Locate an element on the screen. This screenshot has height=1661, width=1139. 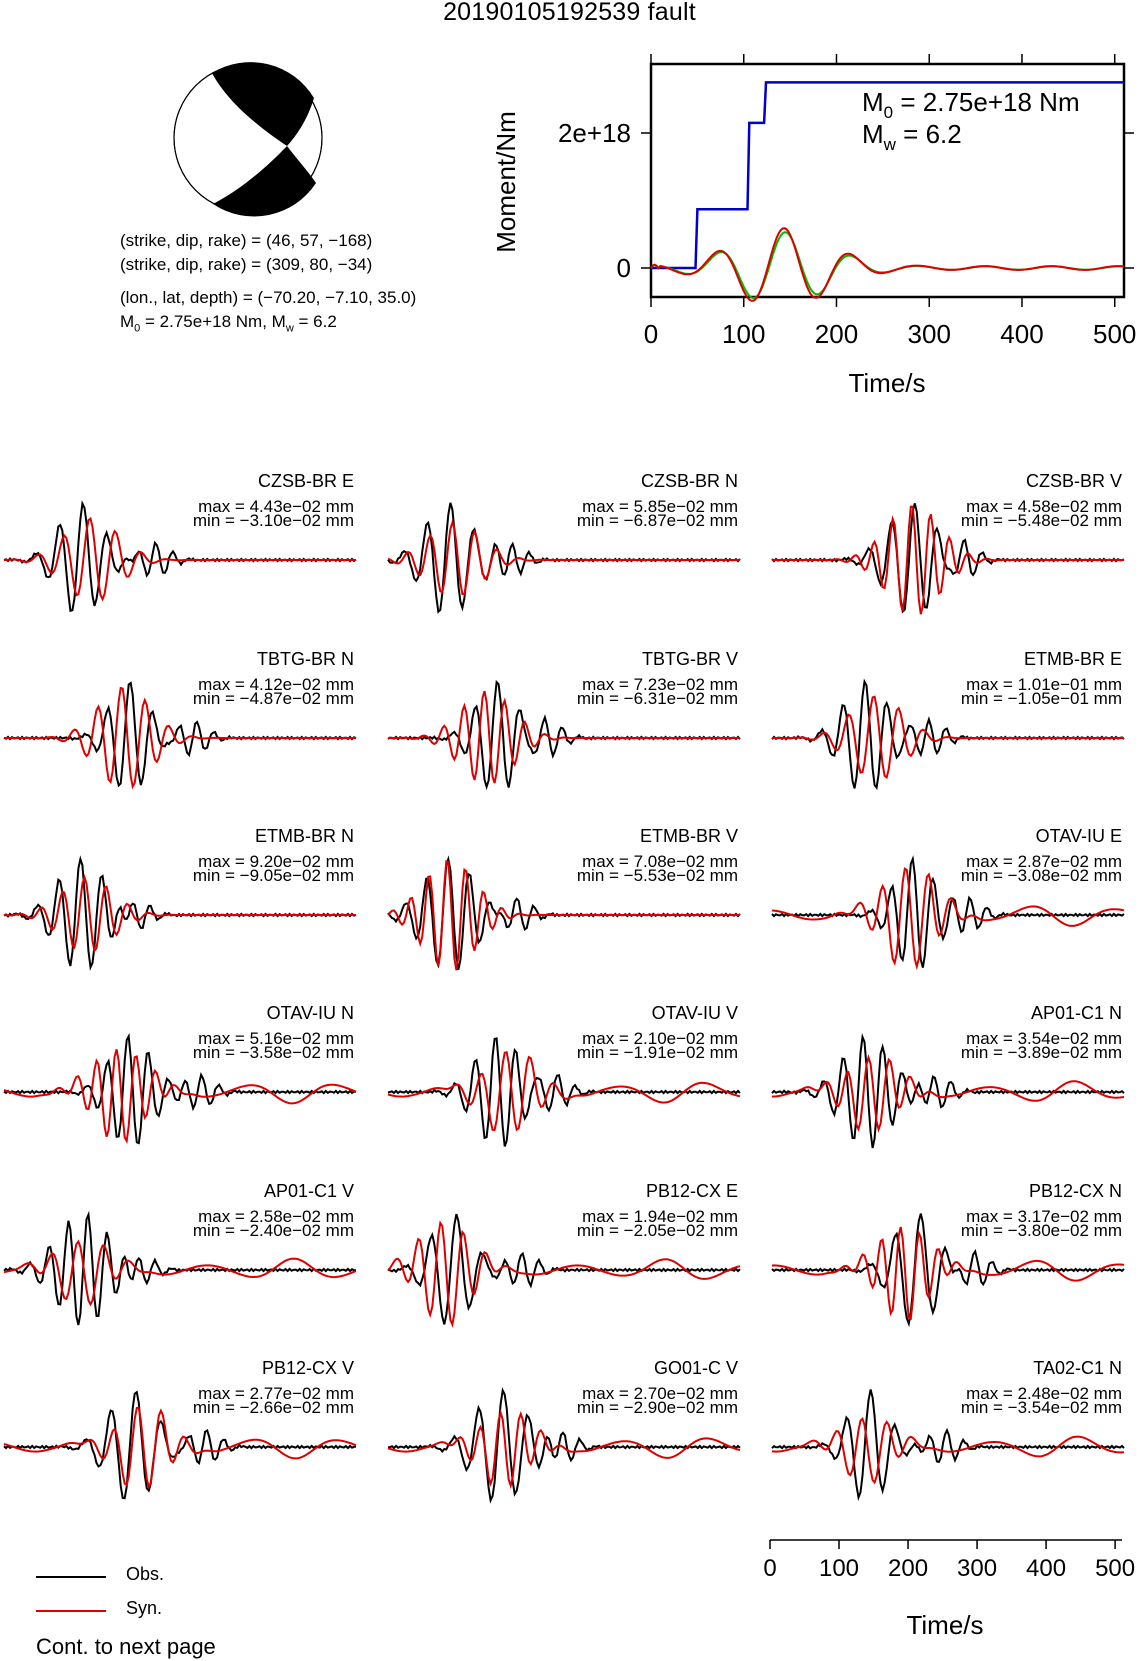
station-label: ETMB-BR V is located at coordinates (689, 836).